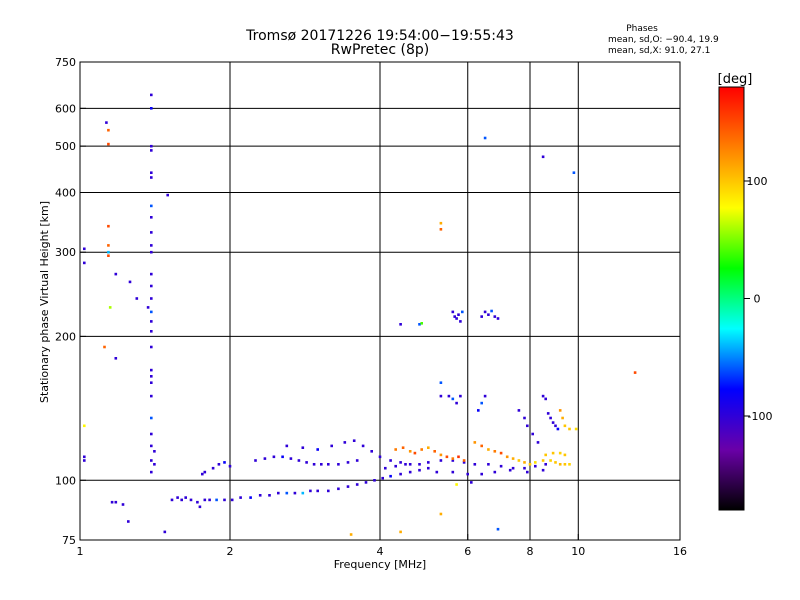  Describe the element at coordinates (65, 62) in the screenshot. I see `y-tick-label: 750` at that location.